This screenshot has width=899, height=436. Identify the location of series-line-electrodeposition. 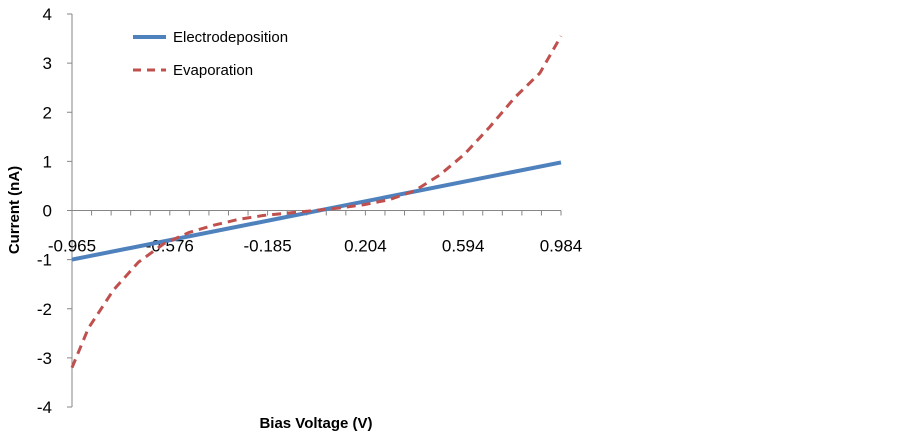
(316, 211).